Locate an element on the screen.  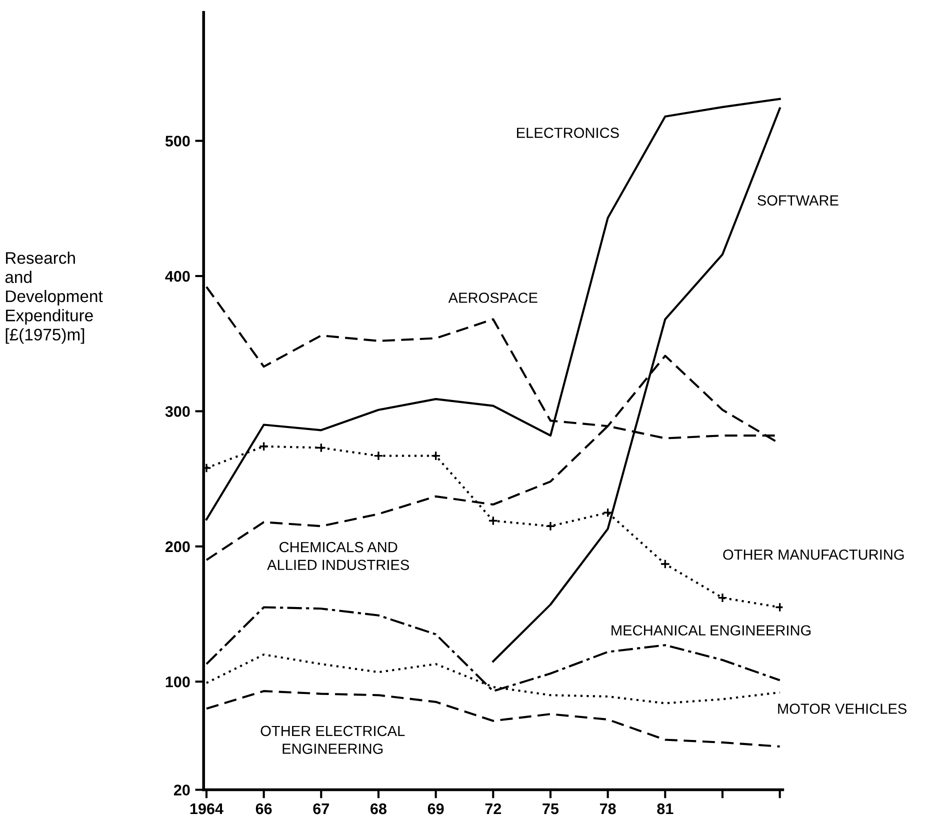
y-tick-label: 400 is located at coordinates (177, 276).